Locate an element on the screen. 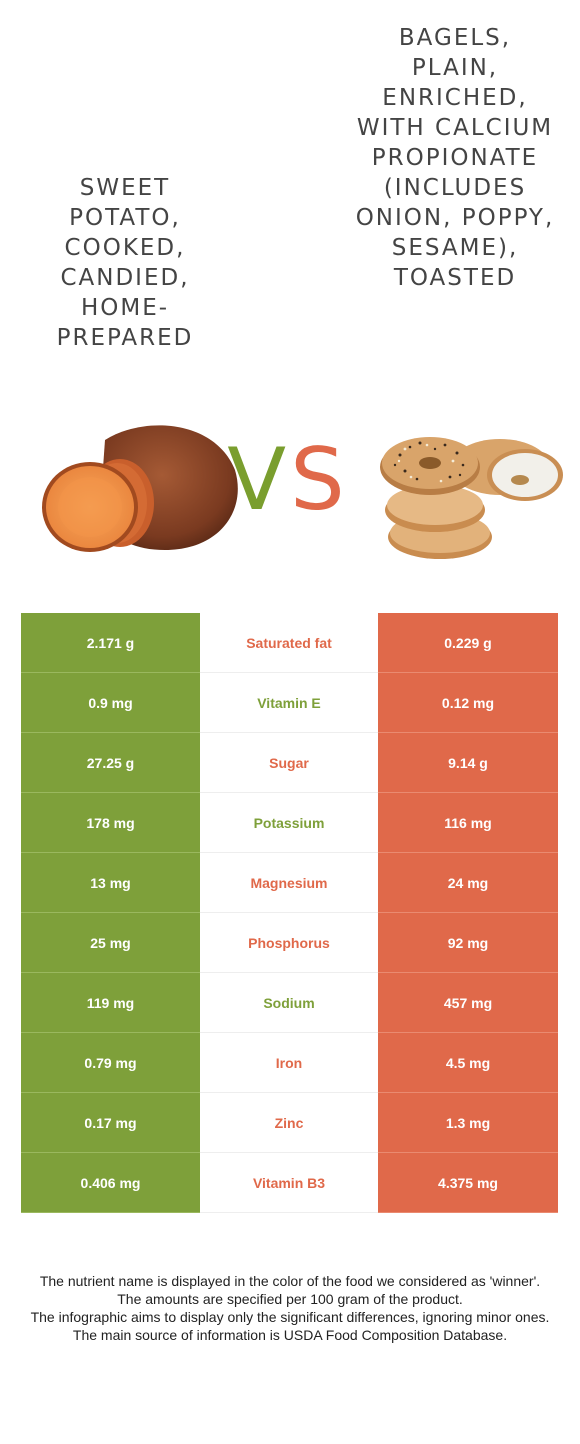 This screenshot has width=580, height=1444. table-row: 178 mg Potassium 116 mg is located at coordinates (289, 823).